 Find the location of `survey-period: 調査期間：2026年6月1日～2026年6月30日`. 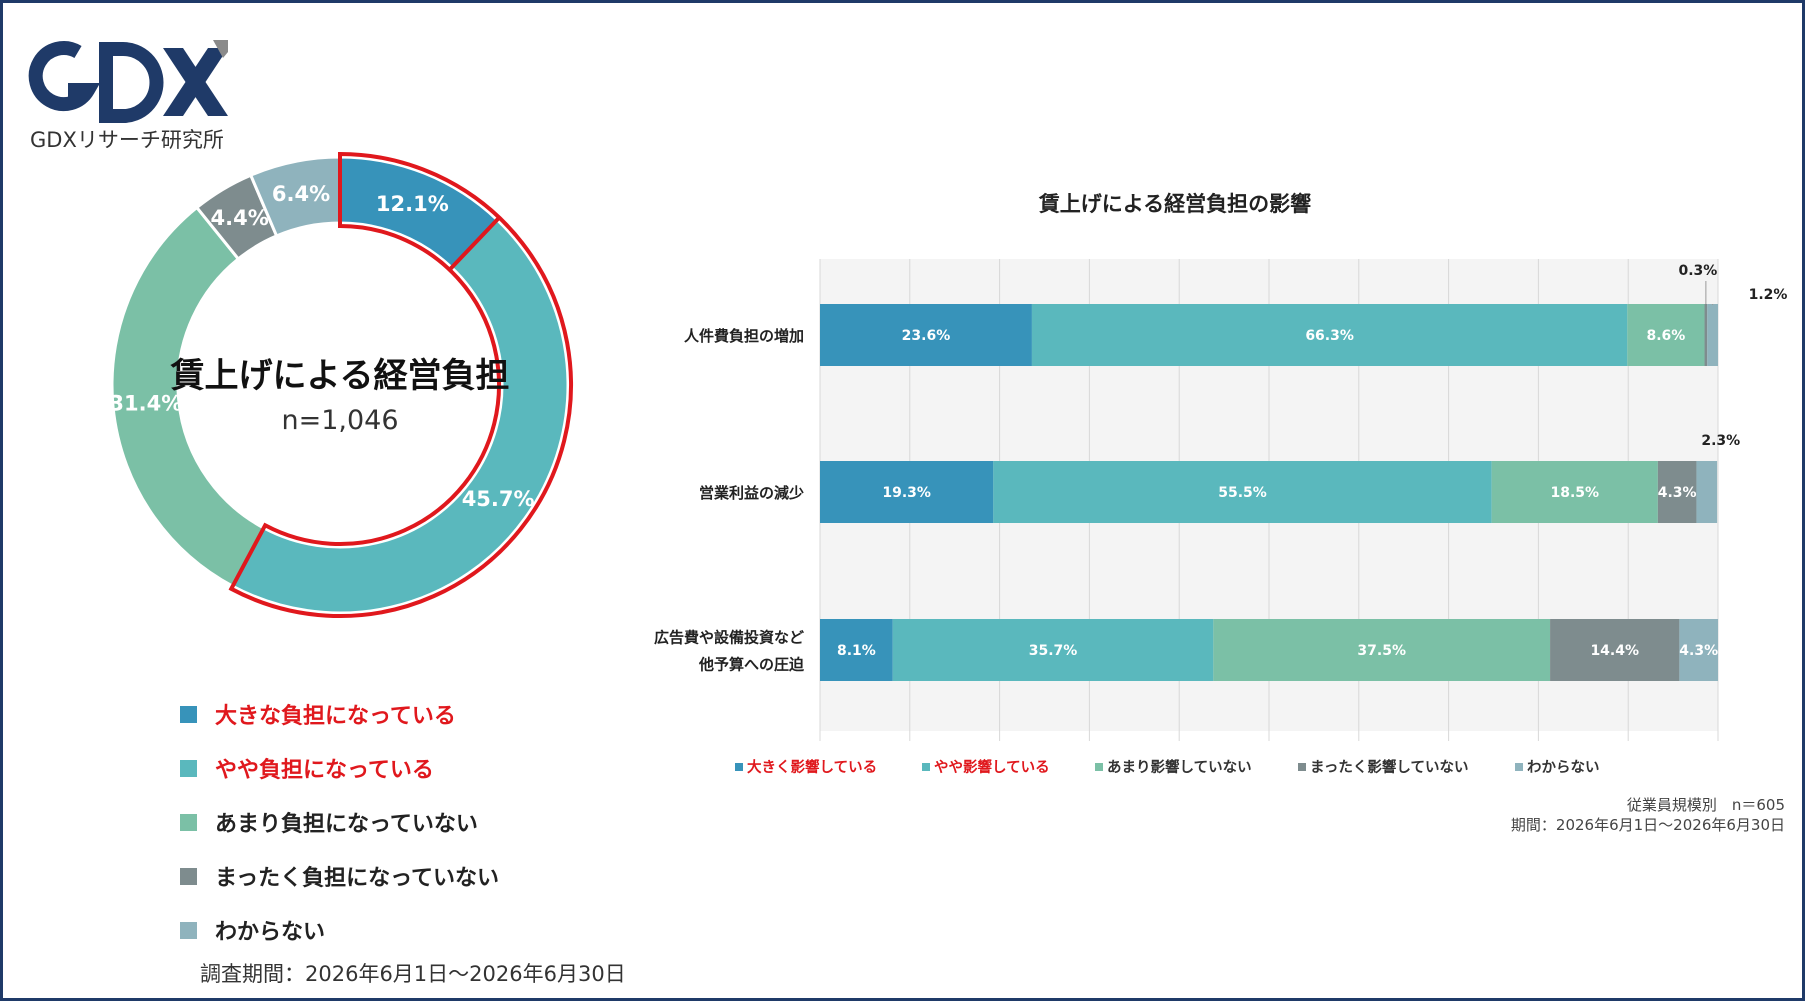

survey-period: 調査期間：2026年6月1日～2026年6月30日 is located at coordinates (413, 974).